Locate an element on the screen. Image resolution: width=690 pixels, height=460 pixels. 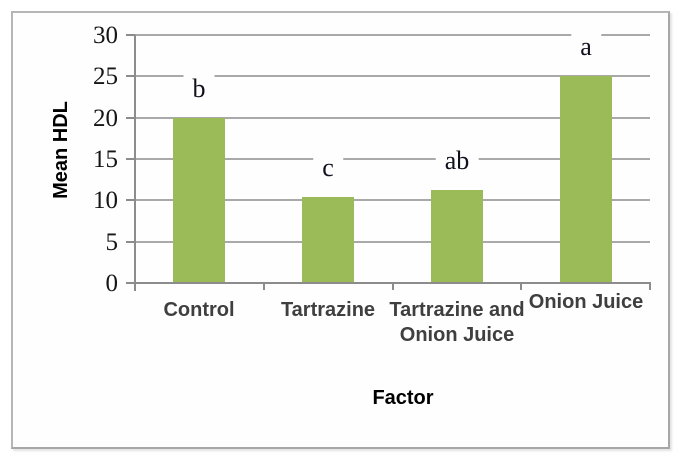
significance-letter: b is located at coordinates (199, 89).